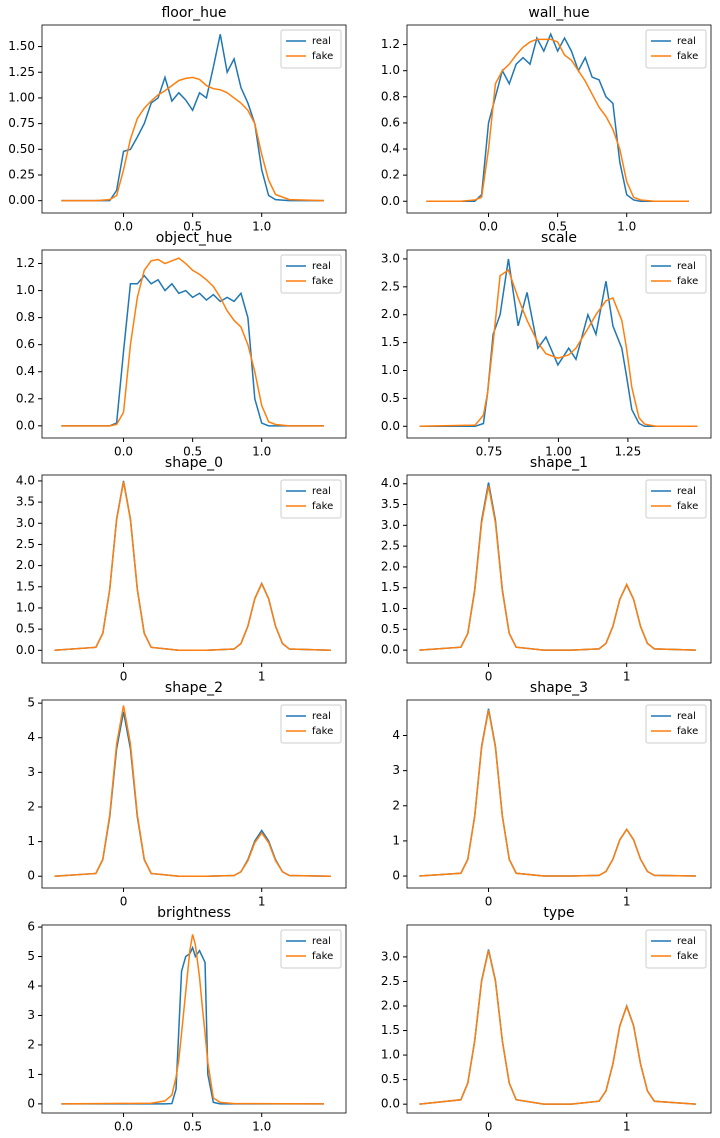 The width and height of the screenshot is (720, 1138). I want to click on y-tick-label: 0.25, so click(21, 174).